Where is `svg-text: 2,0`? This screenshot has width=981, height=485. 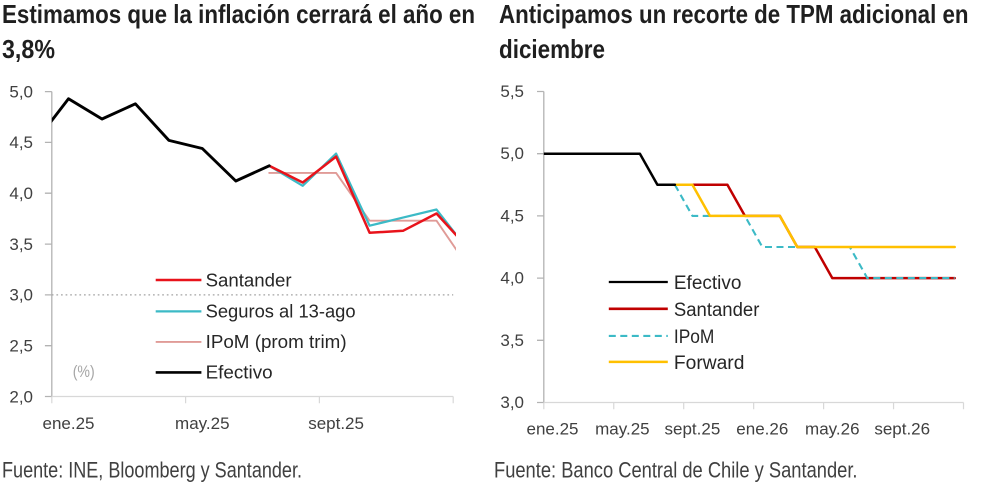
svg-text: 2,0 is located at coordinates (21, 396).